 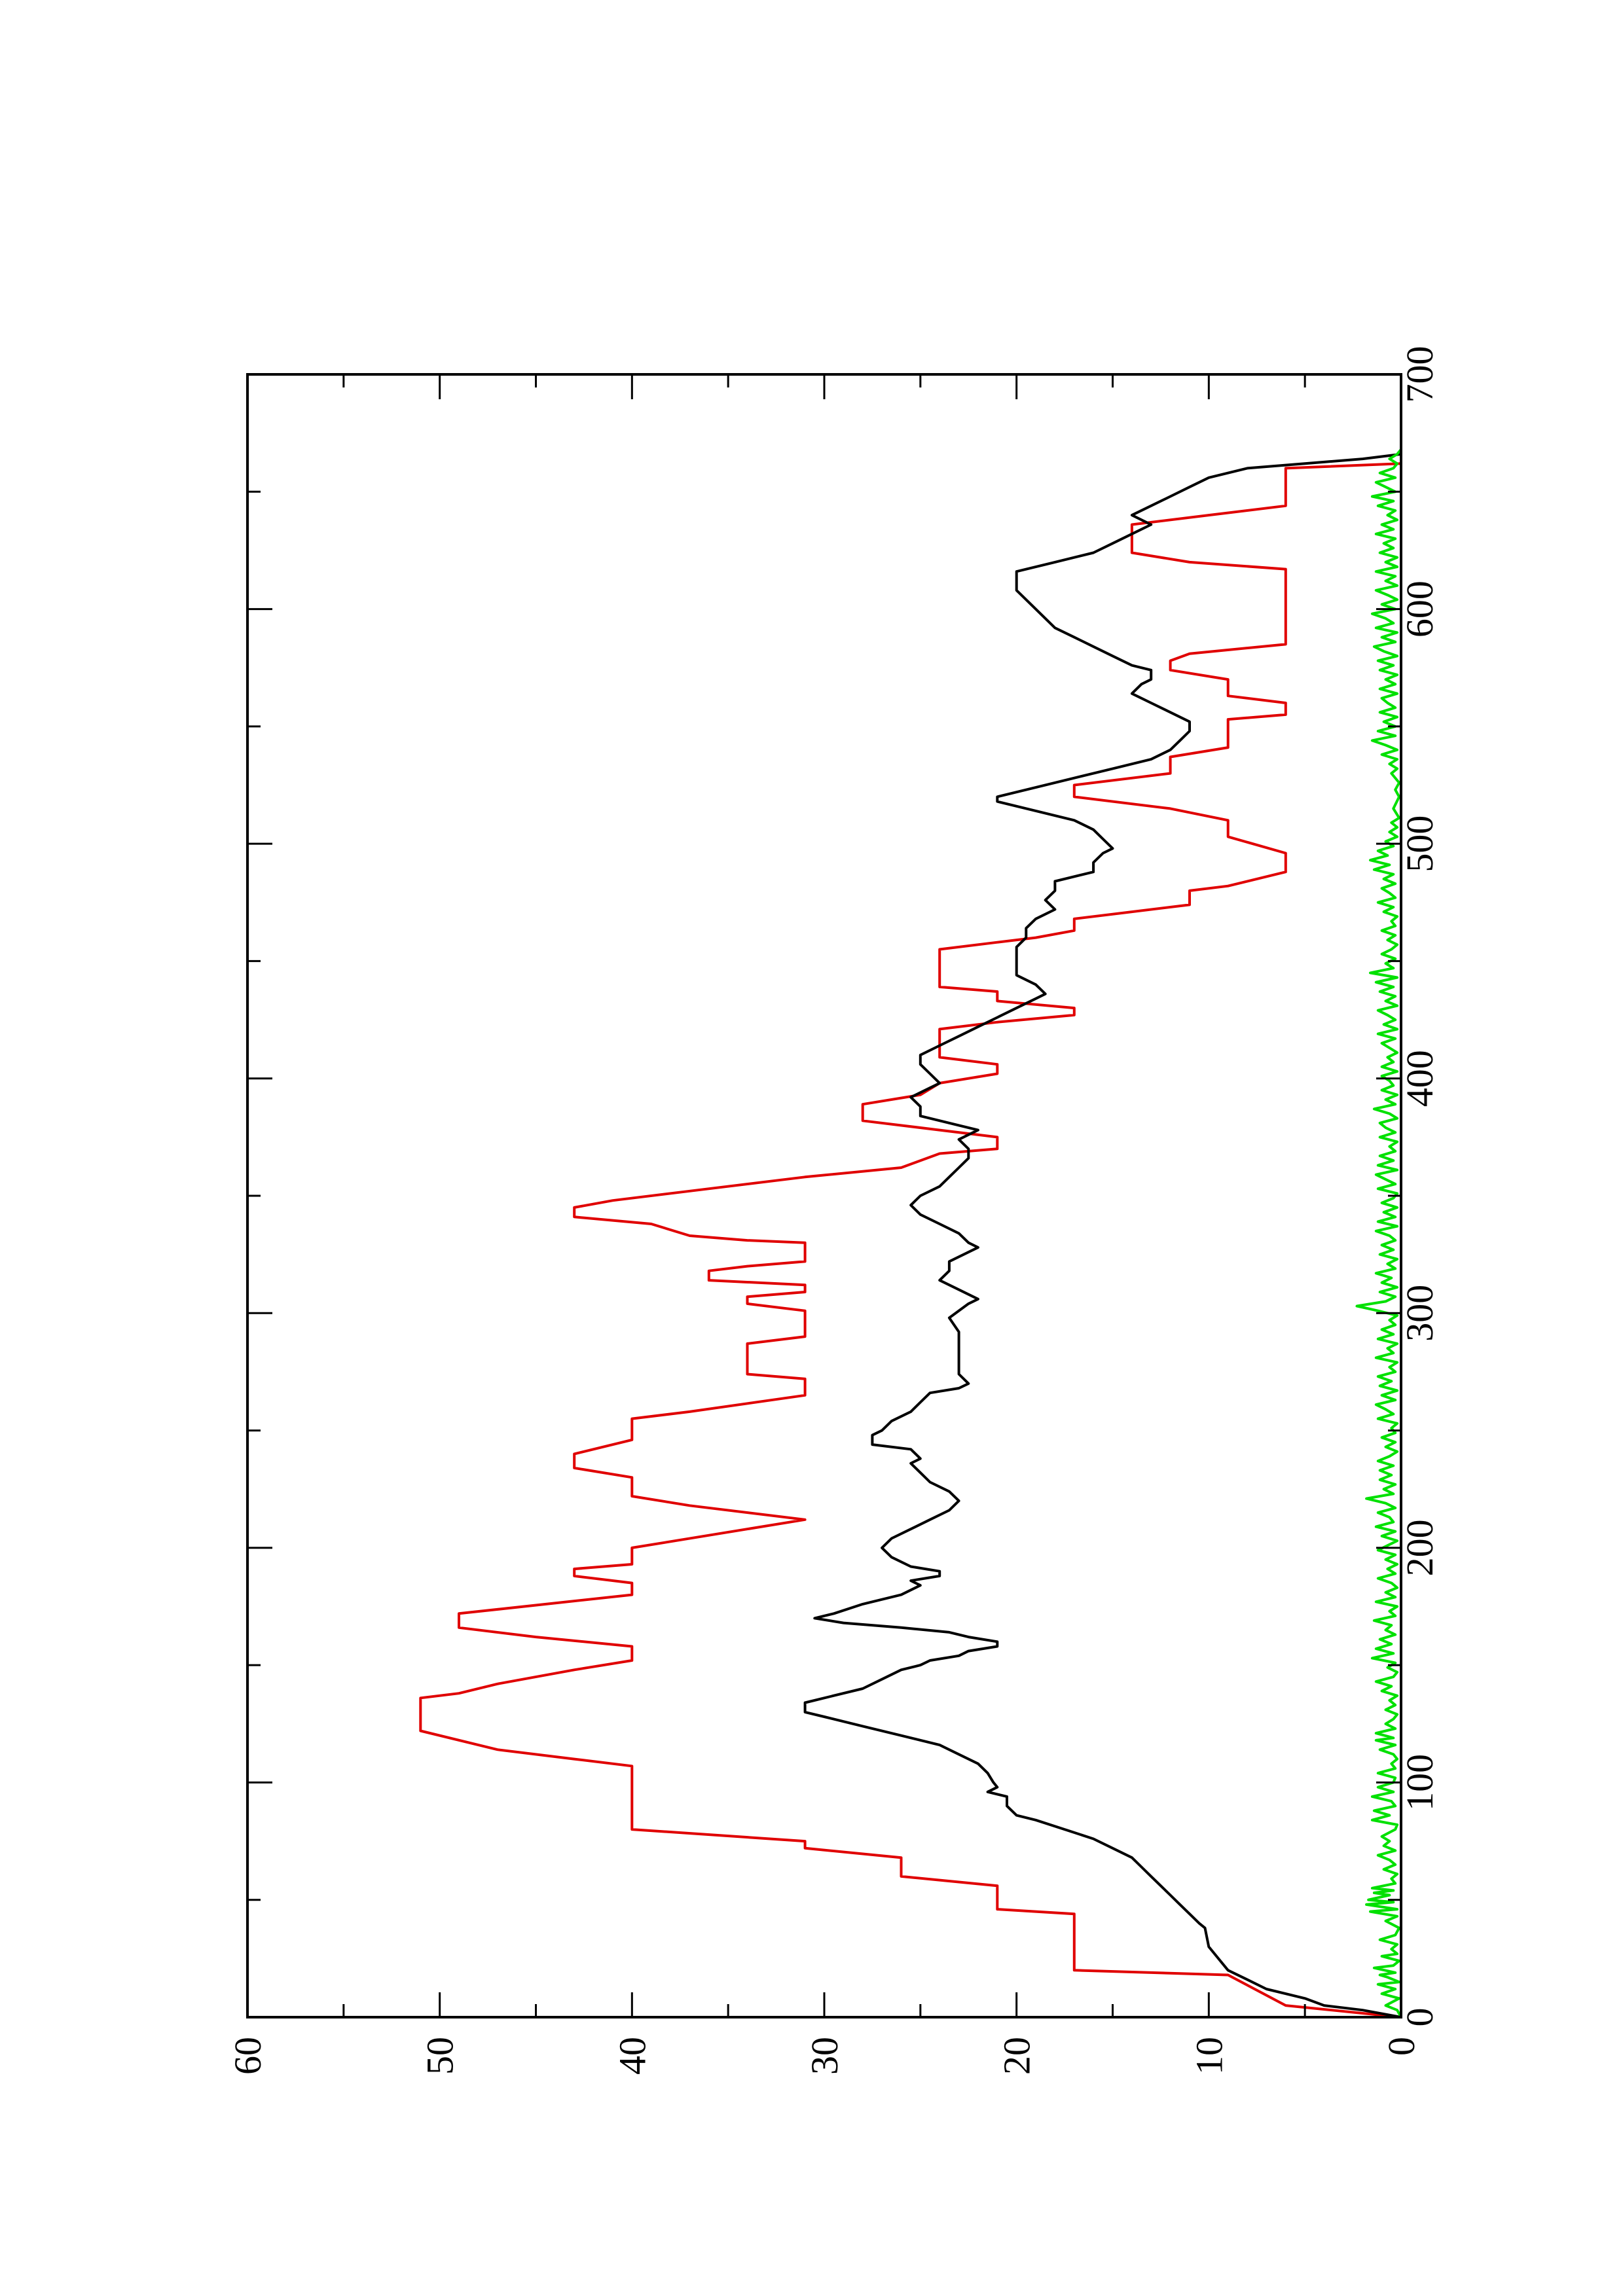 What do you see at coordinates (1419, 609) in the screenshot?
I see `x-tick-label: 600` at bounding box center [1419, 609].